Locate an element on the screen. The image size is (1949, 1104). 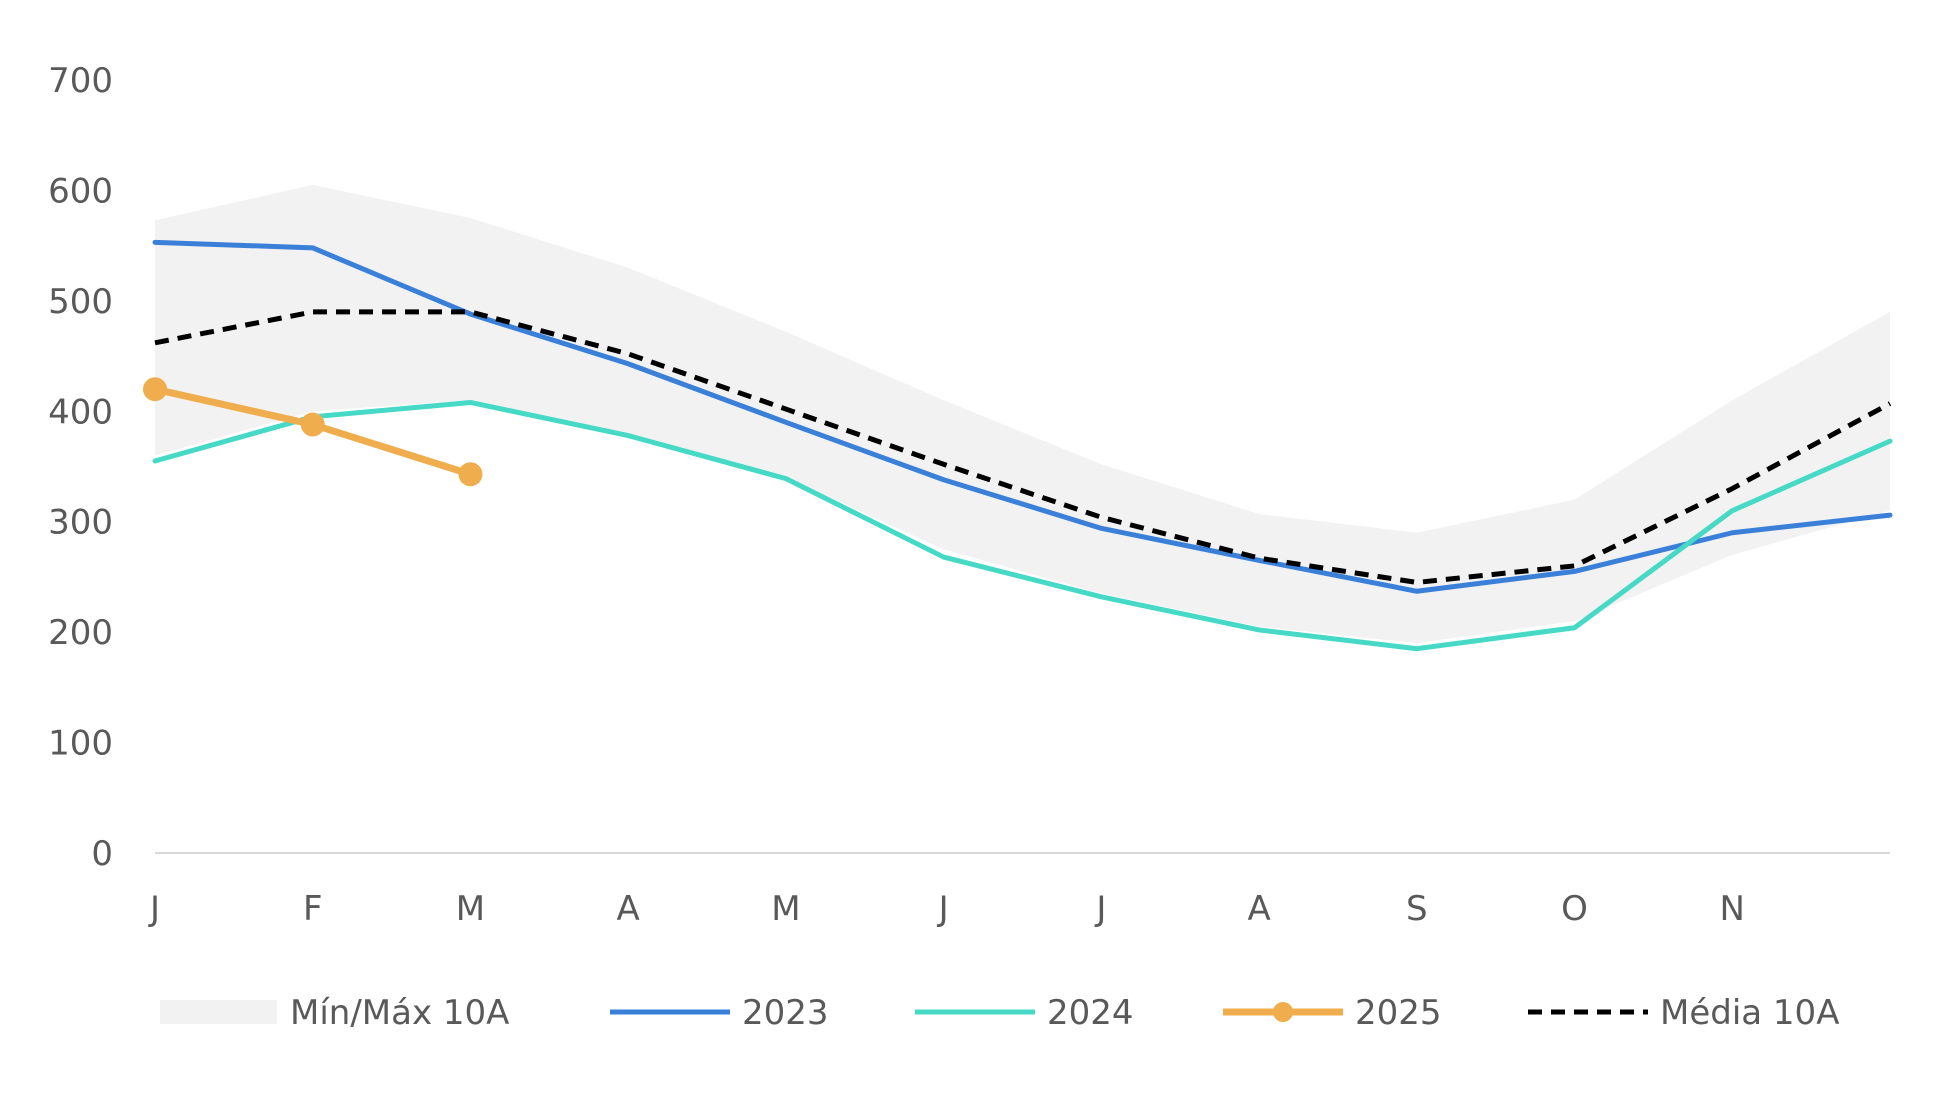
legend-label: Média 10A is located at coordinates (1749, 1013).